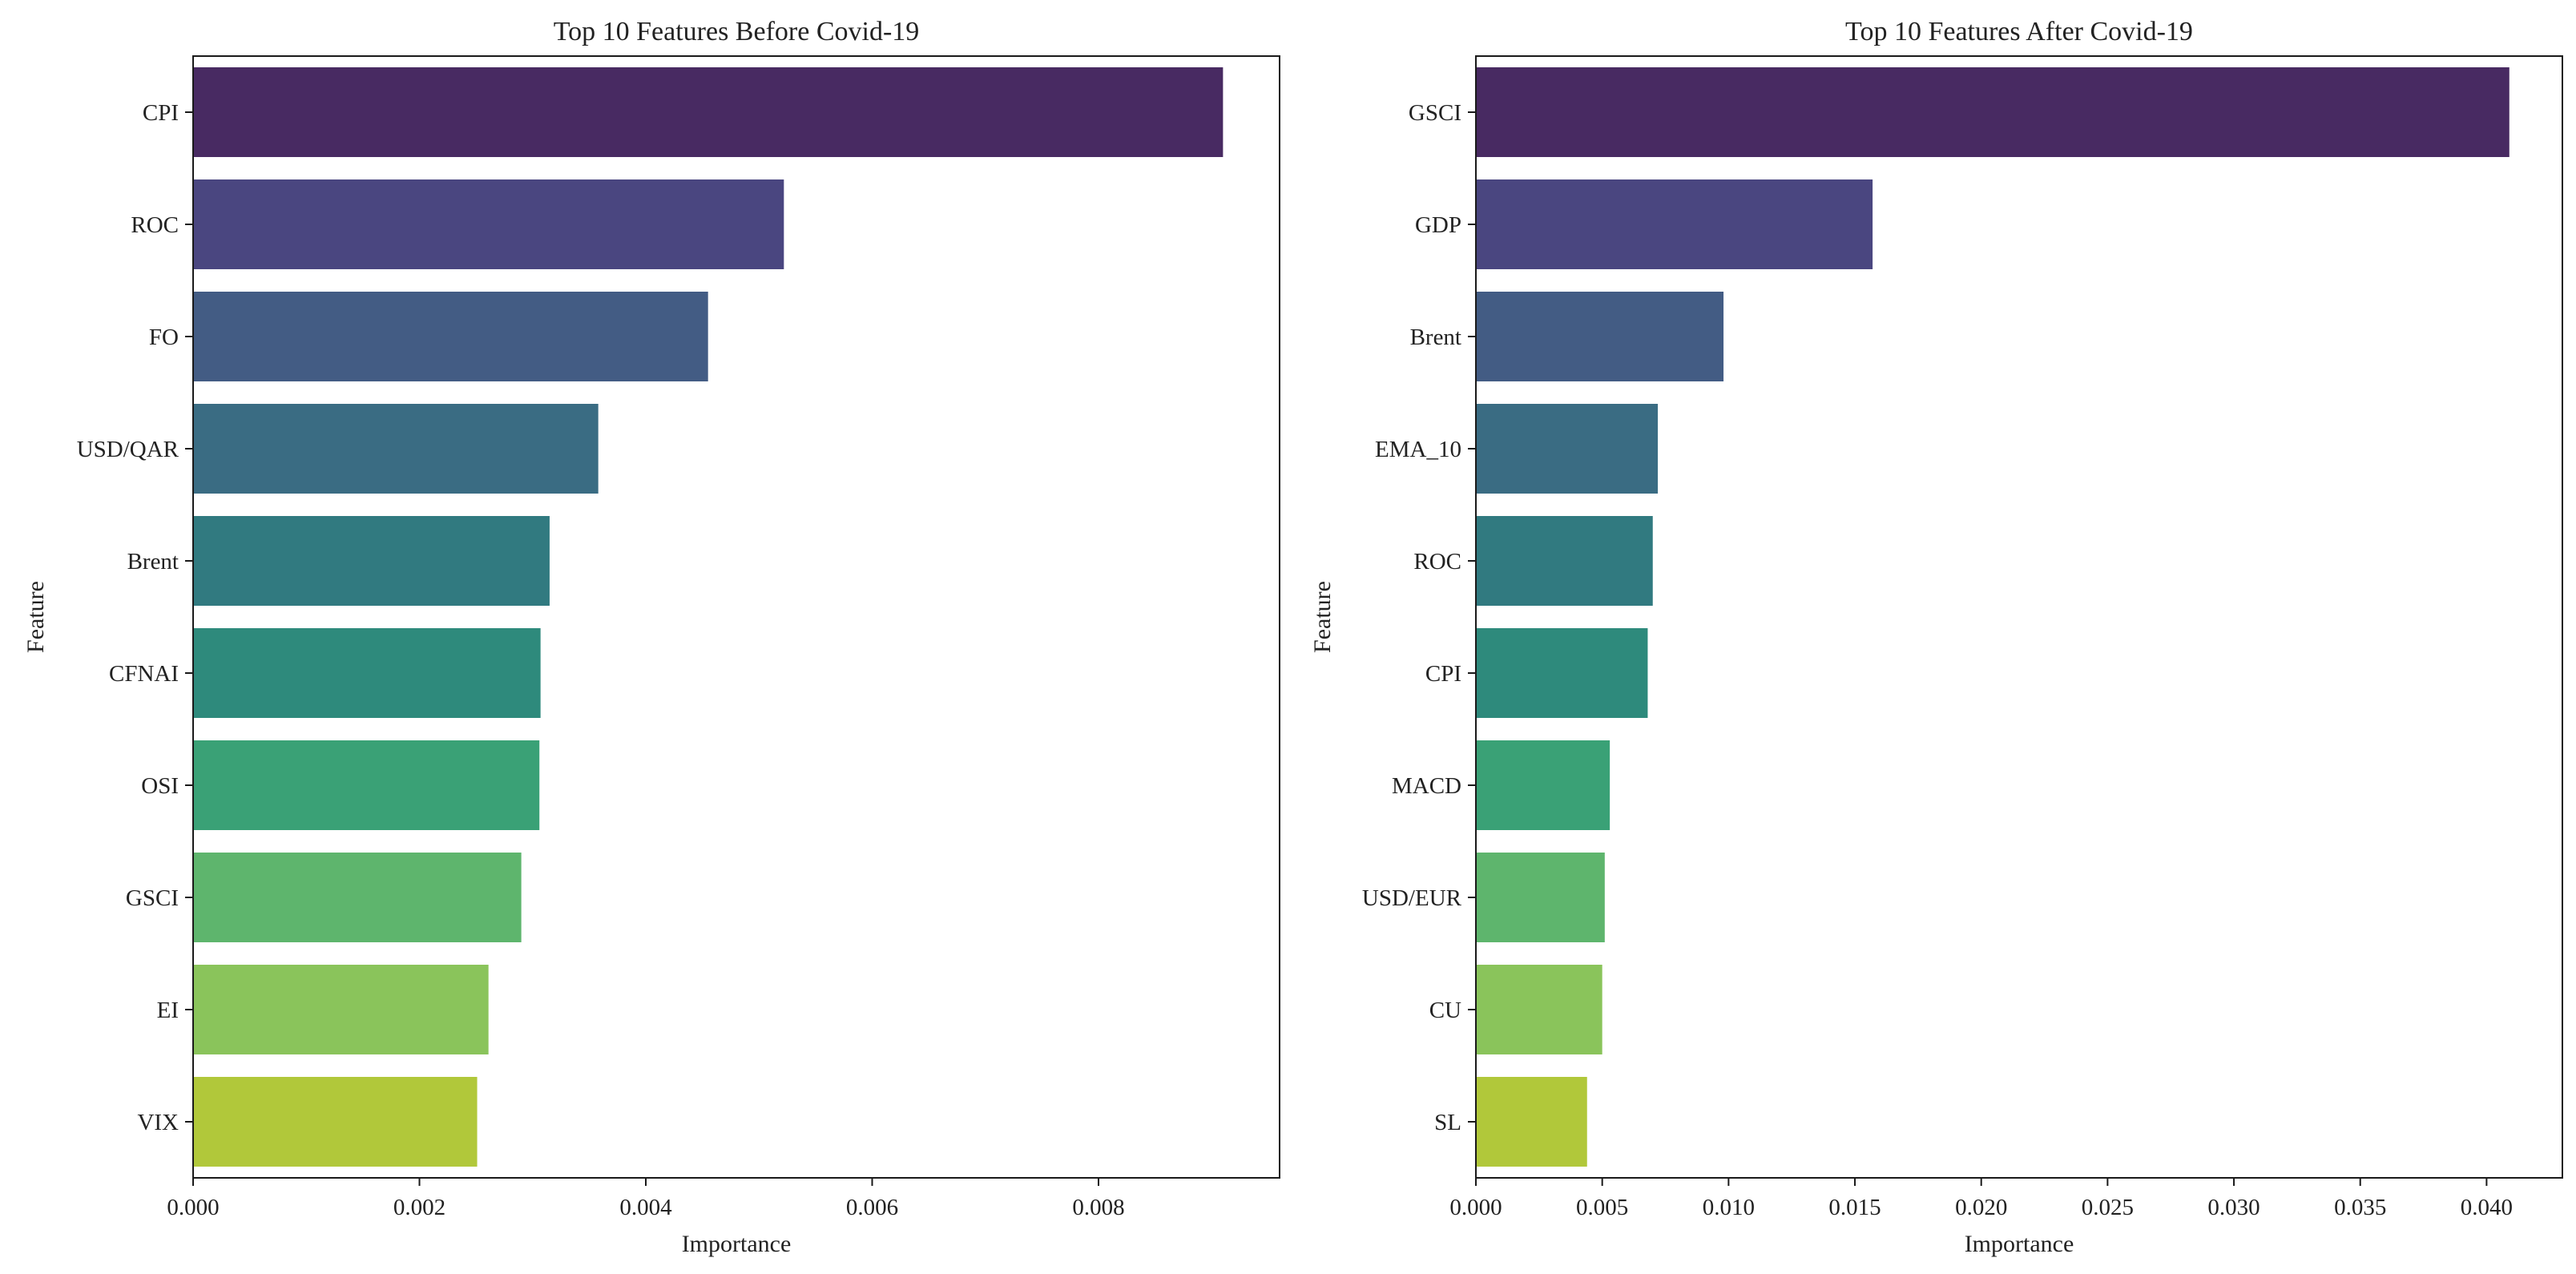 The height and width of the screenshot is (1274, 2576). Describe the element at coordinates (872, 1208) in the screenshot. I see `x-tick-label: 0.006` at that location.